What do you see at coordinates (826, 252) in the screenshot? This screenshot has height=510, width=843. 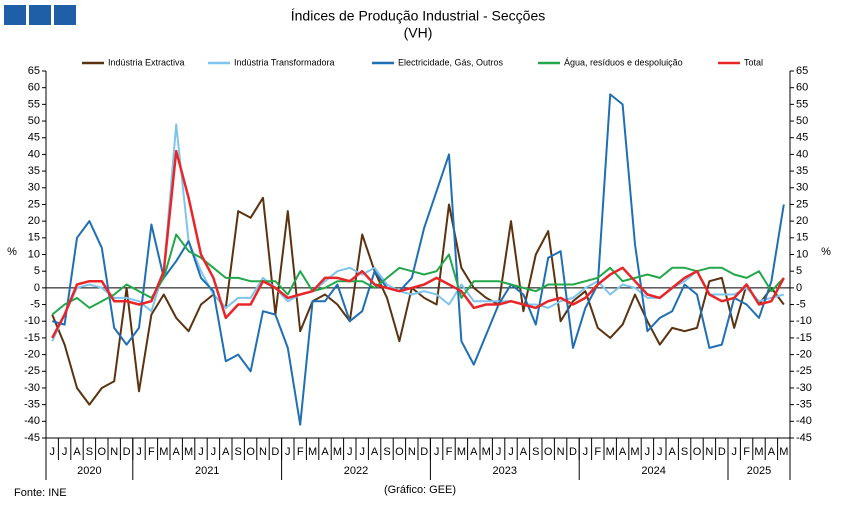 I see `y2-axis-label: %` at bounding box center [826, 252].